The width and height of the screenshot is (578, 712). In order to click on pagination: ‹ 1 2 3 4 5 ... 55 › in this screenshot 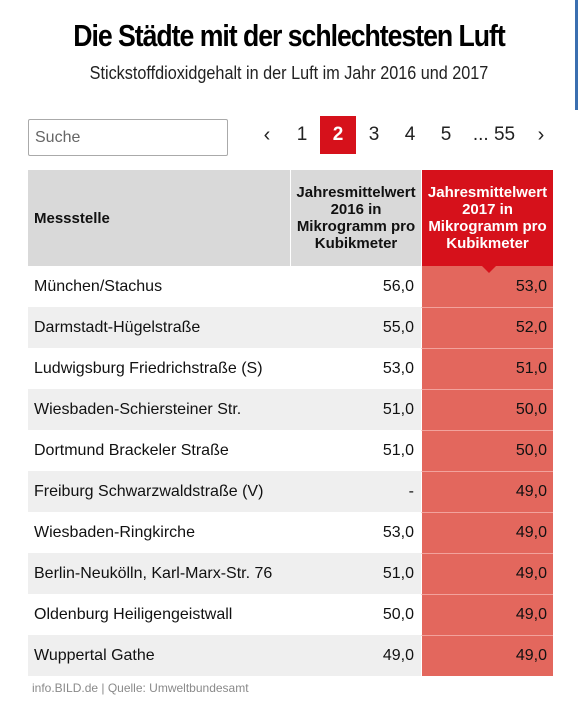, I will do `click(404, 135)`.